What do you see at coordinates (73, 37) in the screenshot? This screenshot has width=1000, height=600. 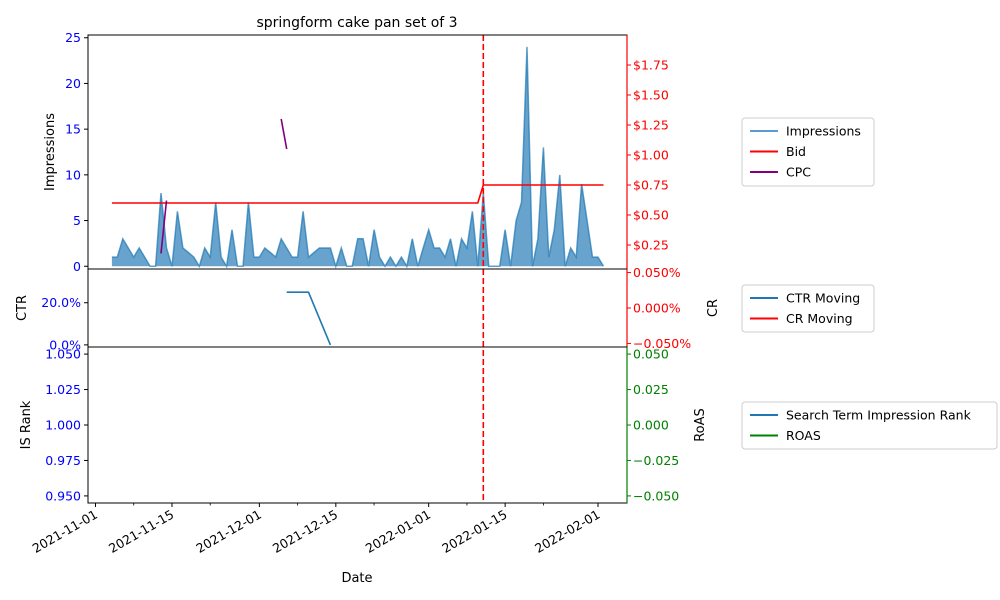 I see `y-tick-label-top: 25` at bounding box center [73, 37].